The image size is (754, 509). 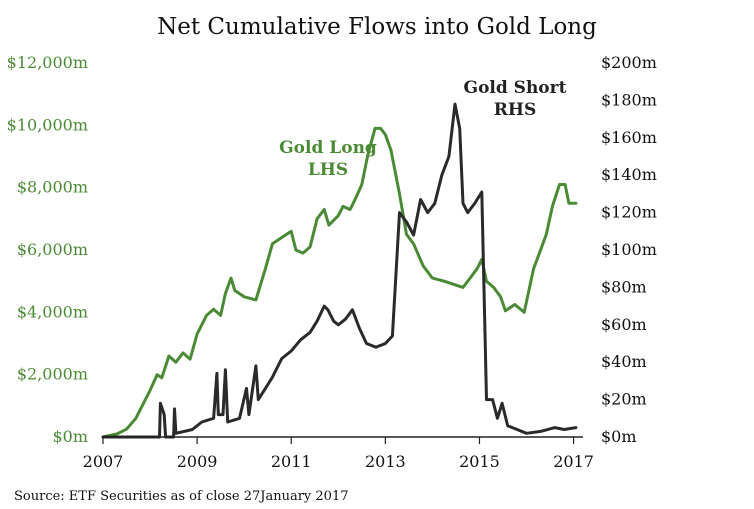 What do you see at coordinates (515, 110) in the screenshot?
I see `series-label-gold-short: RHS` at bounding box center [515, 110].